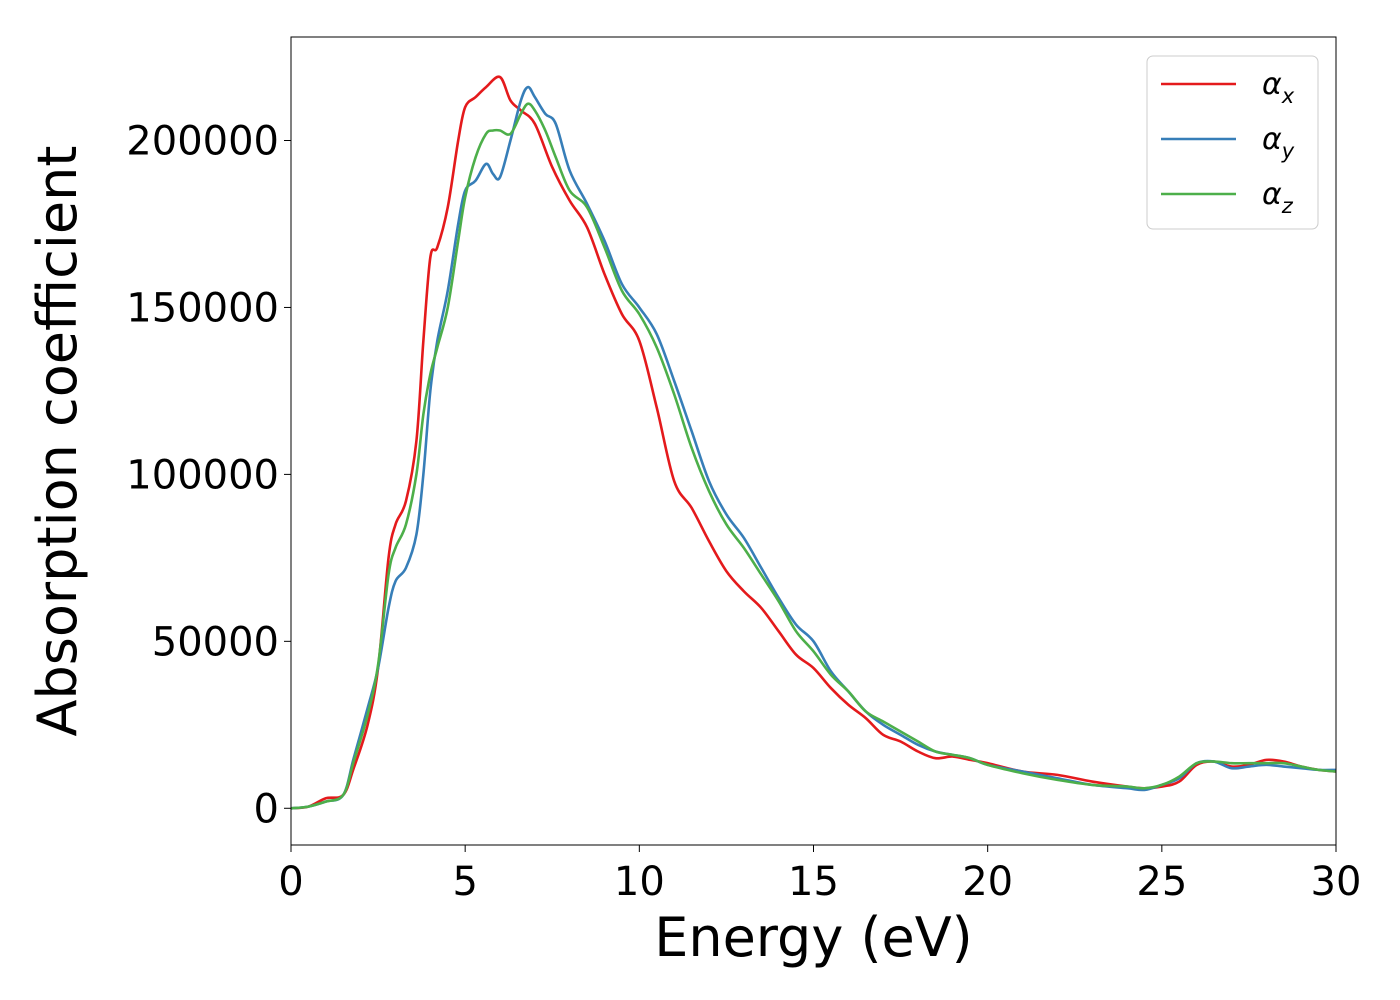 The image size is (1400, 1000). What do you see at coordinates (202, 308) in the screenshot?
I see `y-tick-label: 150000` at bounding box center [202, 308].